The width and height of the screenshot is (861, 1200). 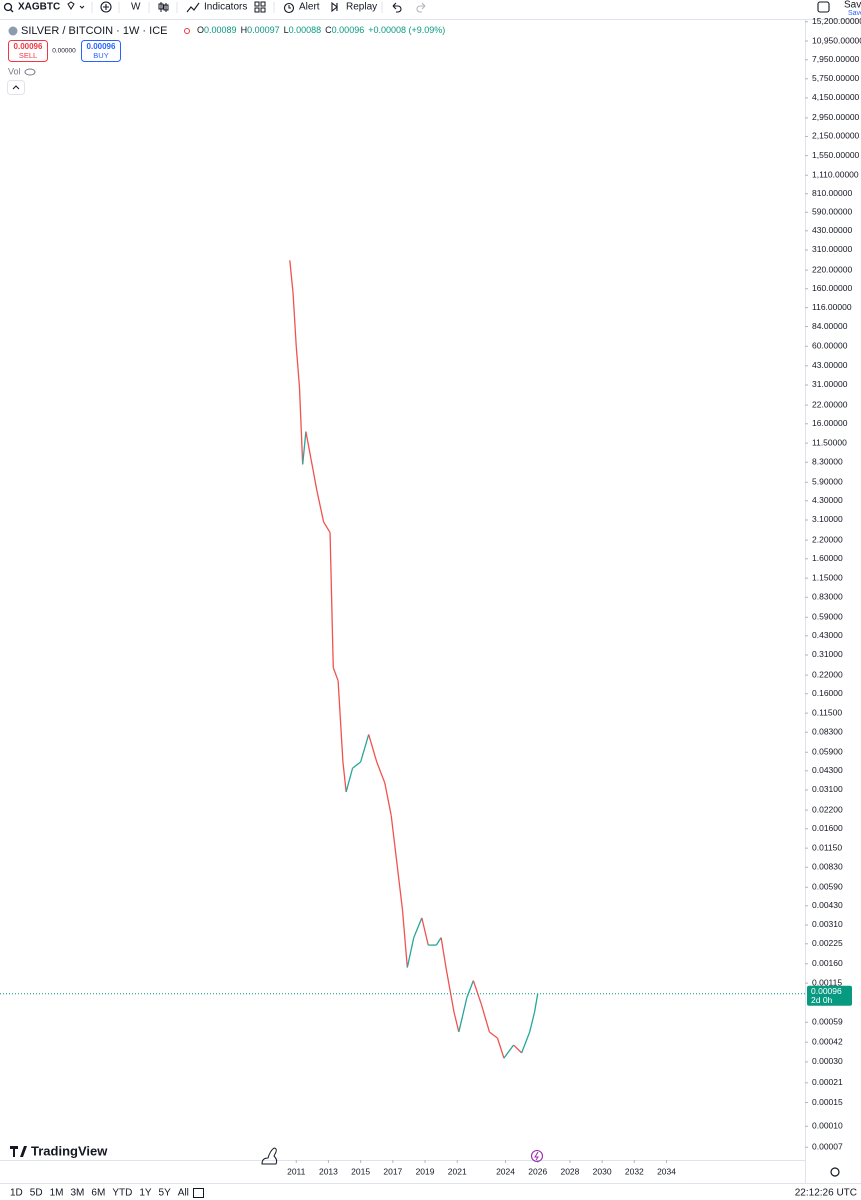 What do you see at coordinates (101, 46) in the screenshot?
I see `buy-price: 0.00096` at bounding box center [101, 46].